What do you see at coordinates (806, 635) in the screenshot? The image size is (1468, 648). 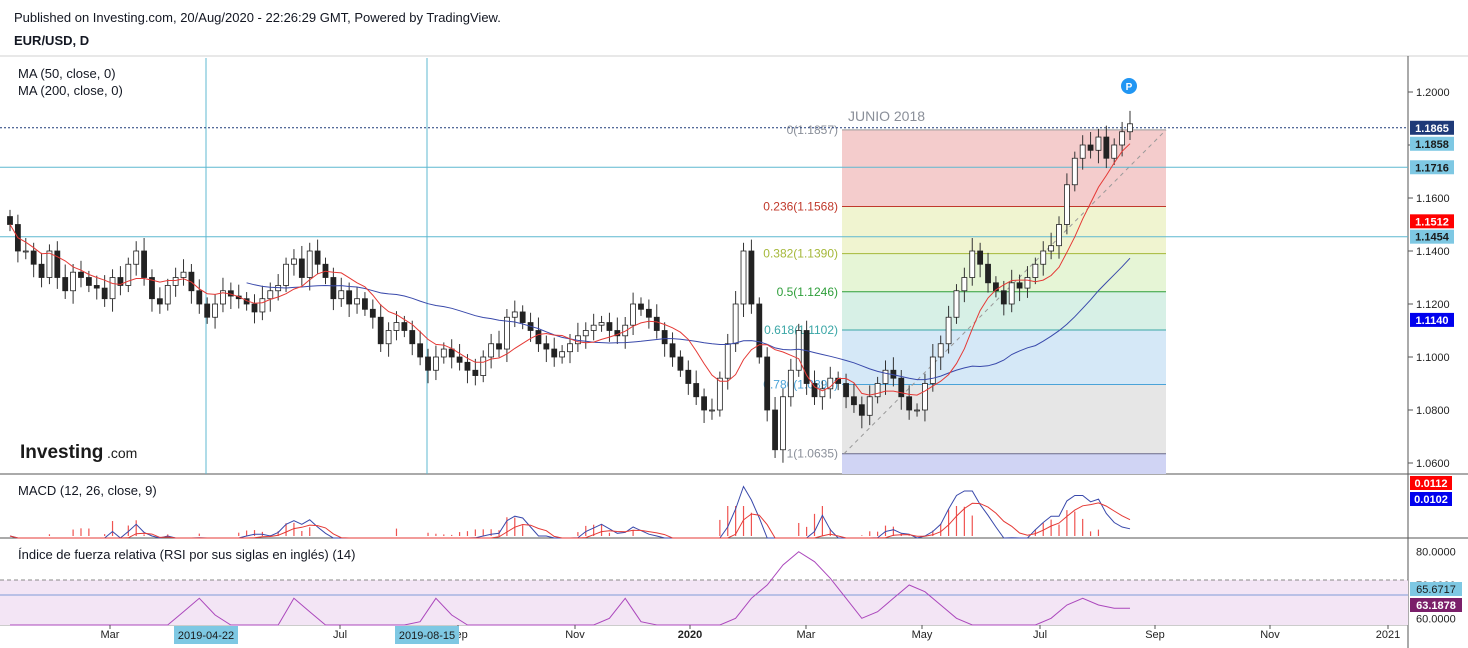 I see `time-tick-label: Mar` at bounding box center [806, 635].